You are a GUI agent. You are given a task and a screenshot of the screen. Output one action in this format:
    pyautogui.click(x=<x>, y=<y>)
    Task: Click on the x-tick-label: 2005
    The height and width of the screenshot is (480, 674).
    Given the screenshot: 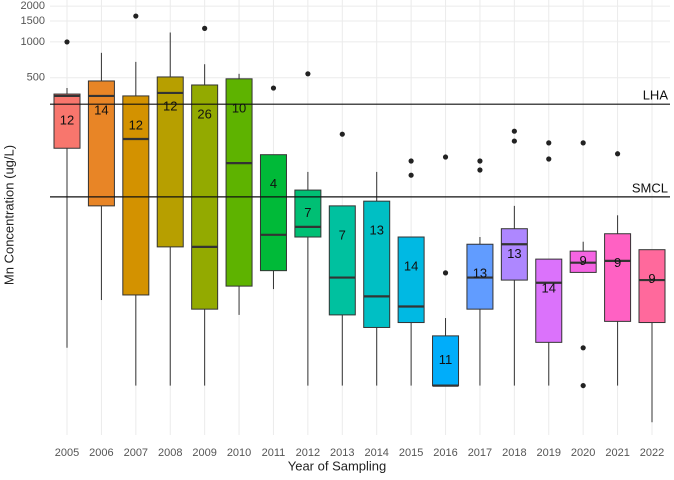 What is the action you would take?
    pyautogui.click(x=67, y=453)
    